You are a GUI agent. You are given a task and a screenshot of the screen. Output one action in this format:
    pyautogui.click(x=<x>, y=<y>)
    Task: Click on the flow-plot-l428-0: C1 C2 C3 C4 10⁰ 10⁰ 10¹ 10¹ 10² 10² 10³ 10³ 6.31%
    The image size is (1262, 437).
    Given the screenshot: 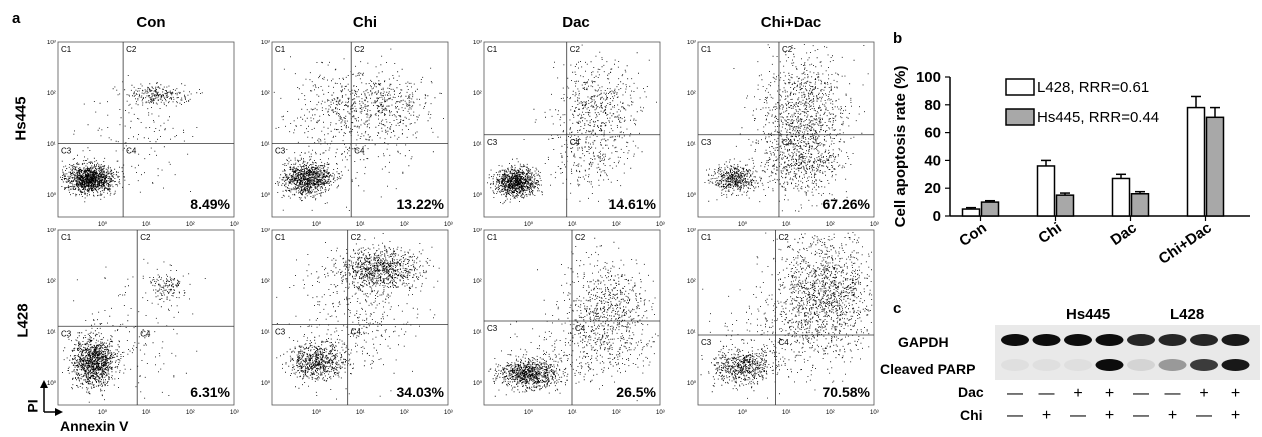 What is the action you would take?
    pyautogui.click(x=143, y=322)
    